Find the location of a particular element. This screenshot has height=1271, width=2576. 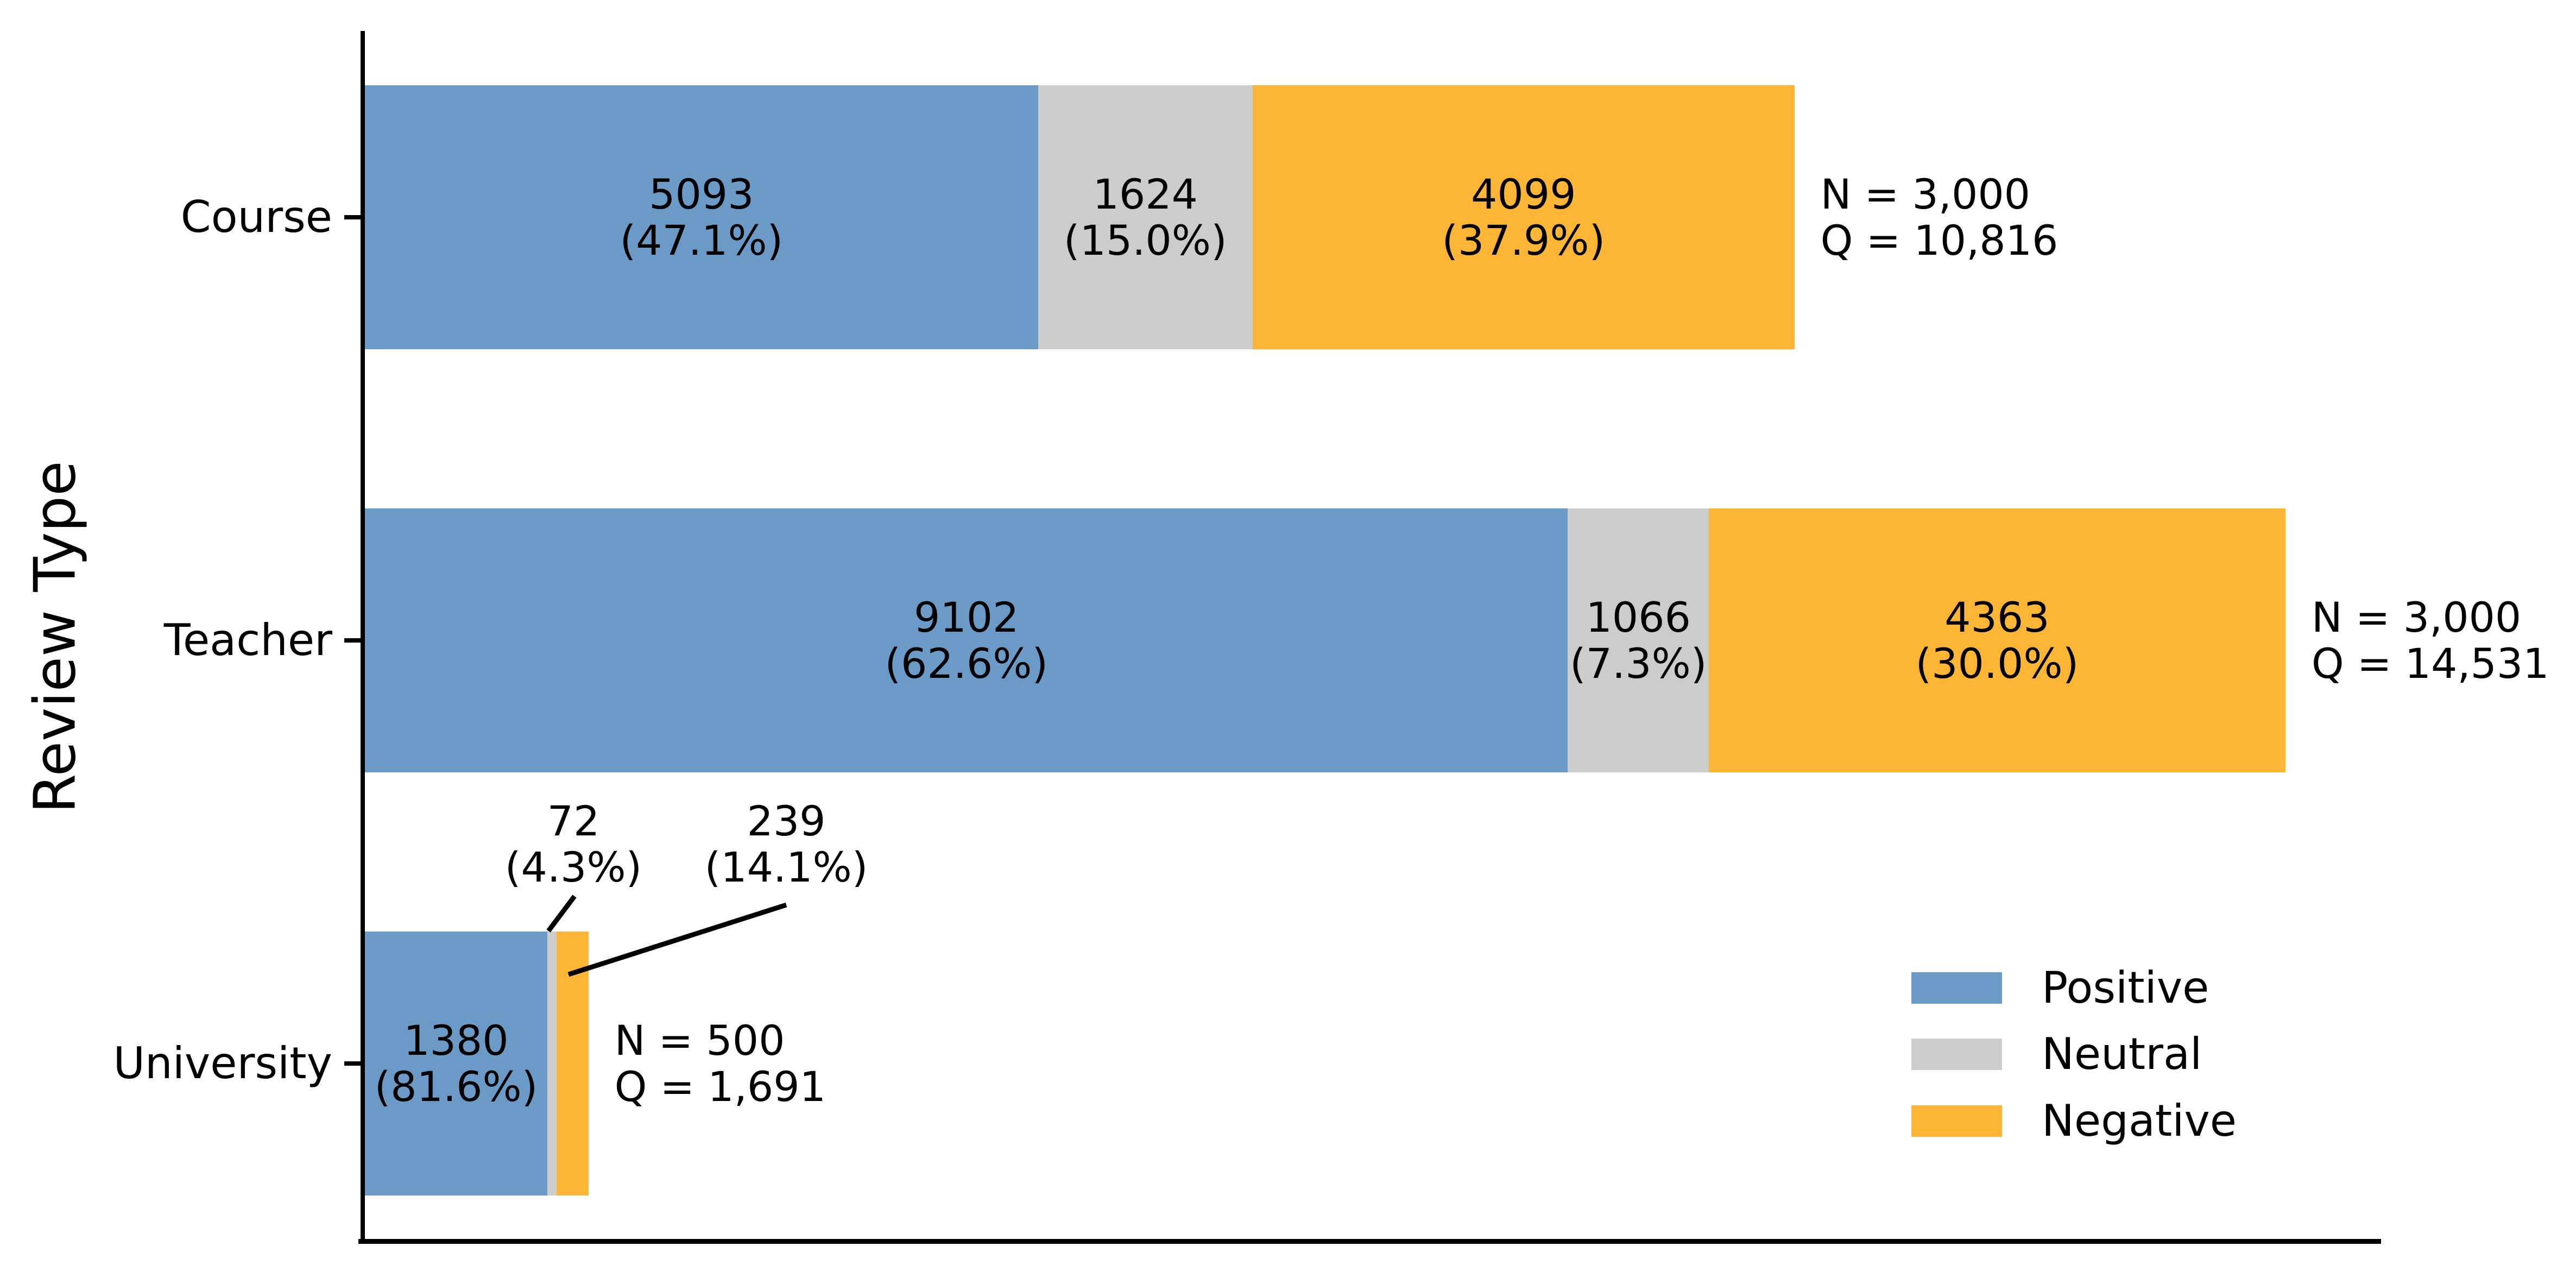

legend-swatch-neutral is located at coordinates (1957, 1054).